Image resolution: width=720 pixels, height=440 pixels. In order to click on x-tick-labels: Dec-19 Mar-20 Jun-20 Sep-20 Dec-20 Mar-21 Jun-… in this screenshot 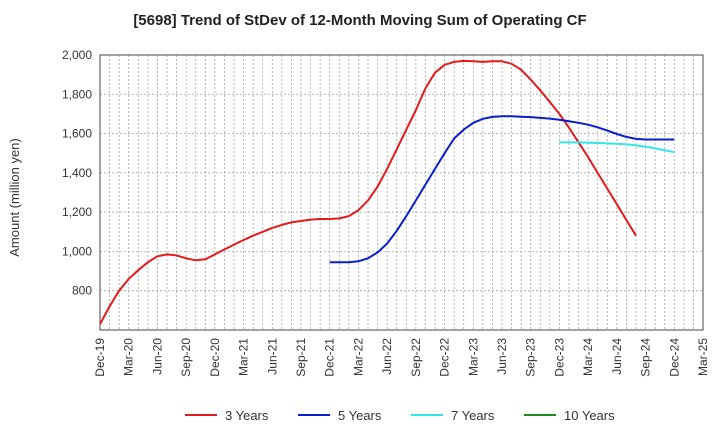, I will do `click(401, 357)`.